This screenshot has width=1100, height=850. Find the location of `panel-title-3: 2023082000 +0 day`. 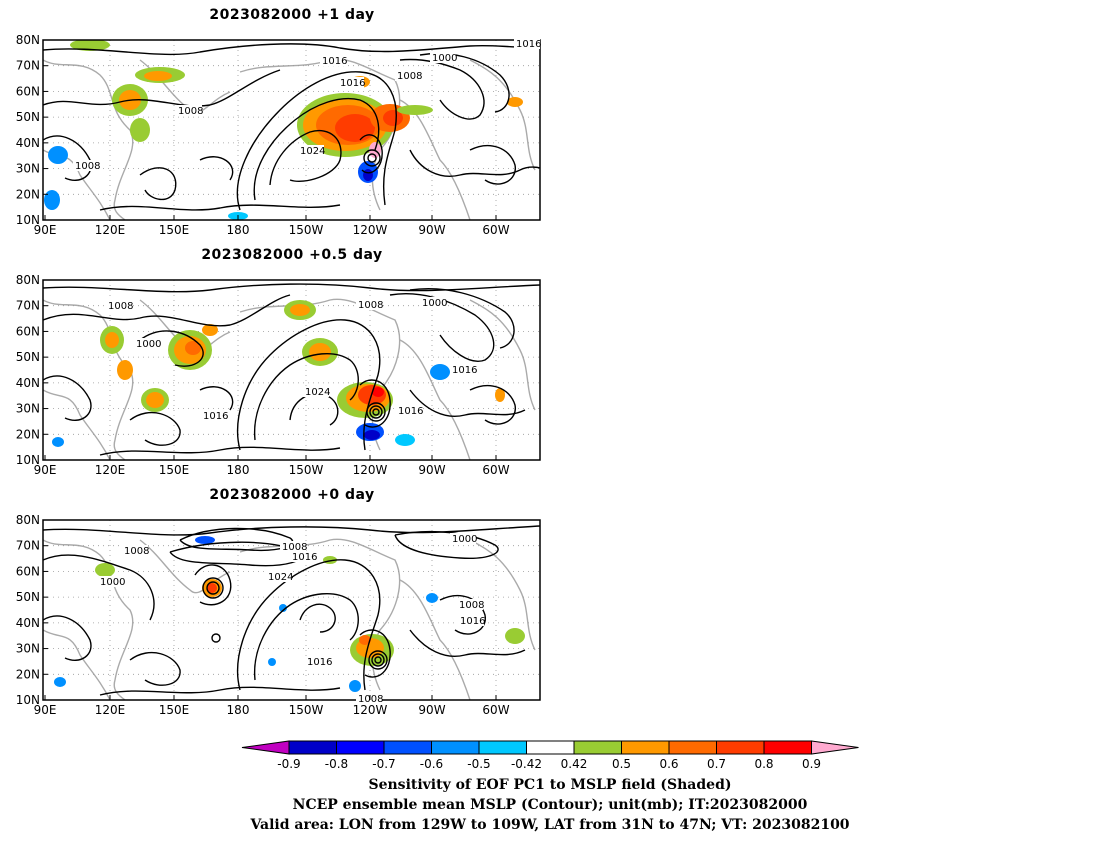

panel-title-3: 2023082000 +0 day is located at coordinates (292, 495).